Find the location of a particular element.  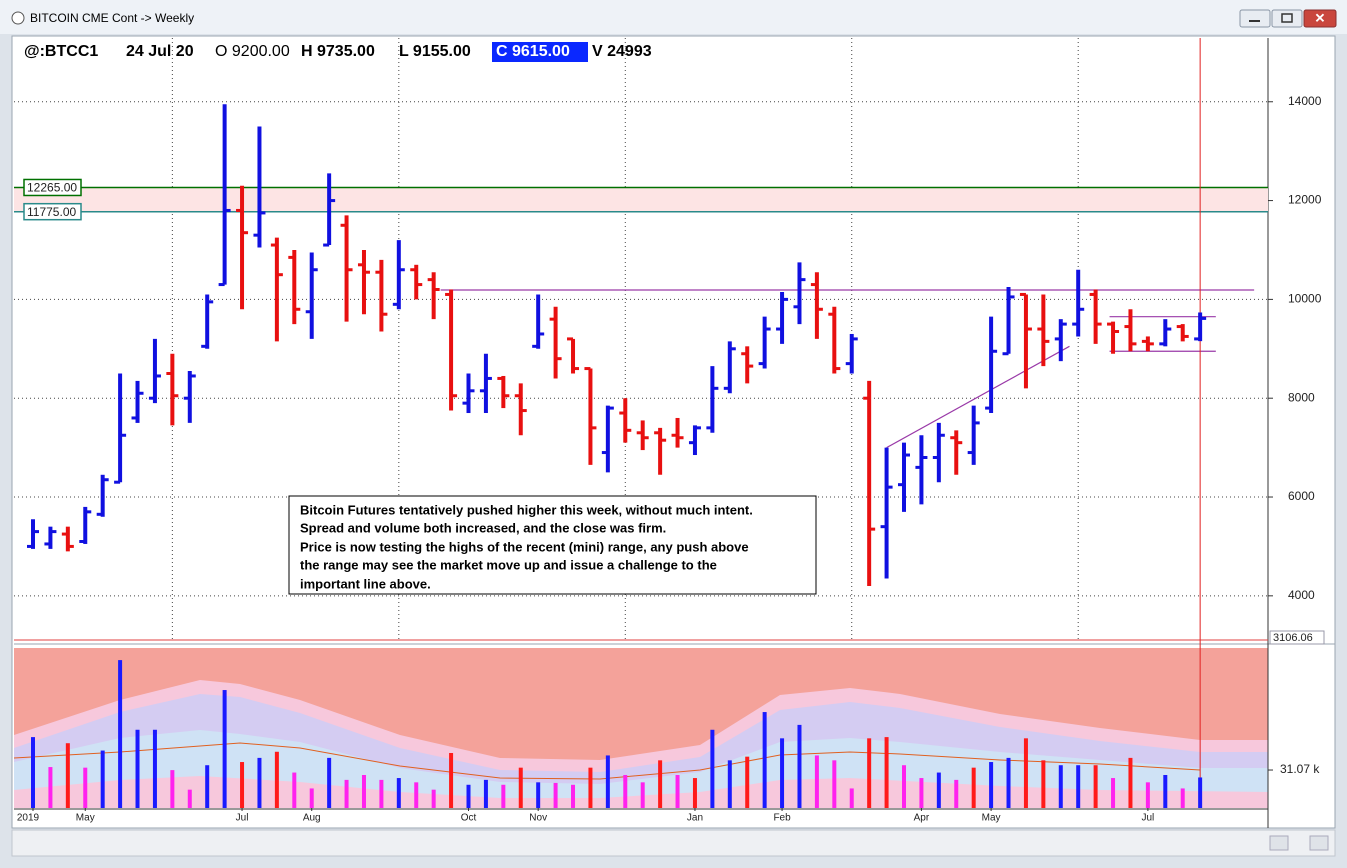

scroll-right is located at coordinates (1319, 843).